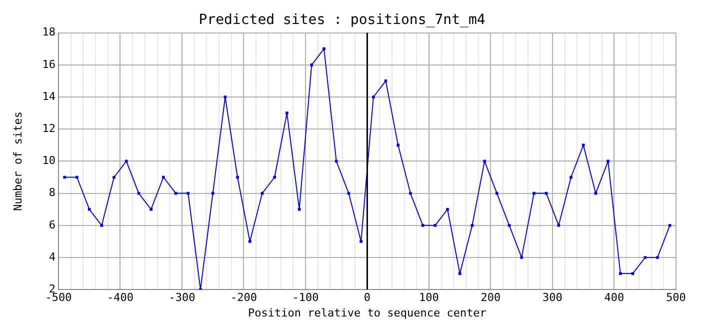 Image resolution: width=704 pixels, height=328 pixels. What do you see at coordinates (52, 193) in the screenshot?
I see `y-tick-label: 8` at bounding box center [52, 193].